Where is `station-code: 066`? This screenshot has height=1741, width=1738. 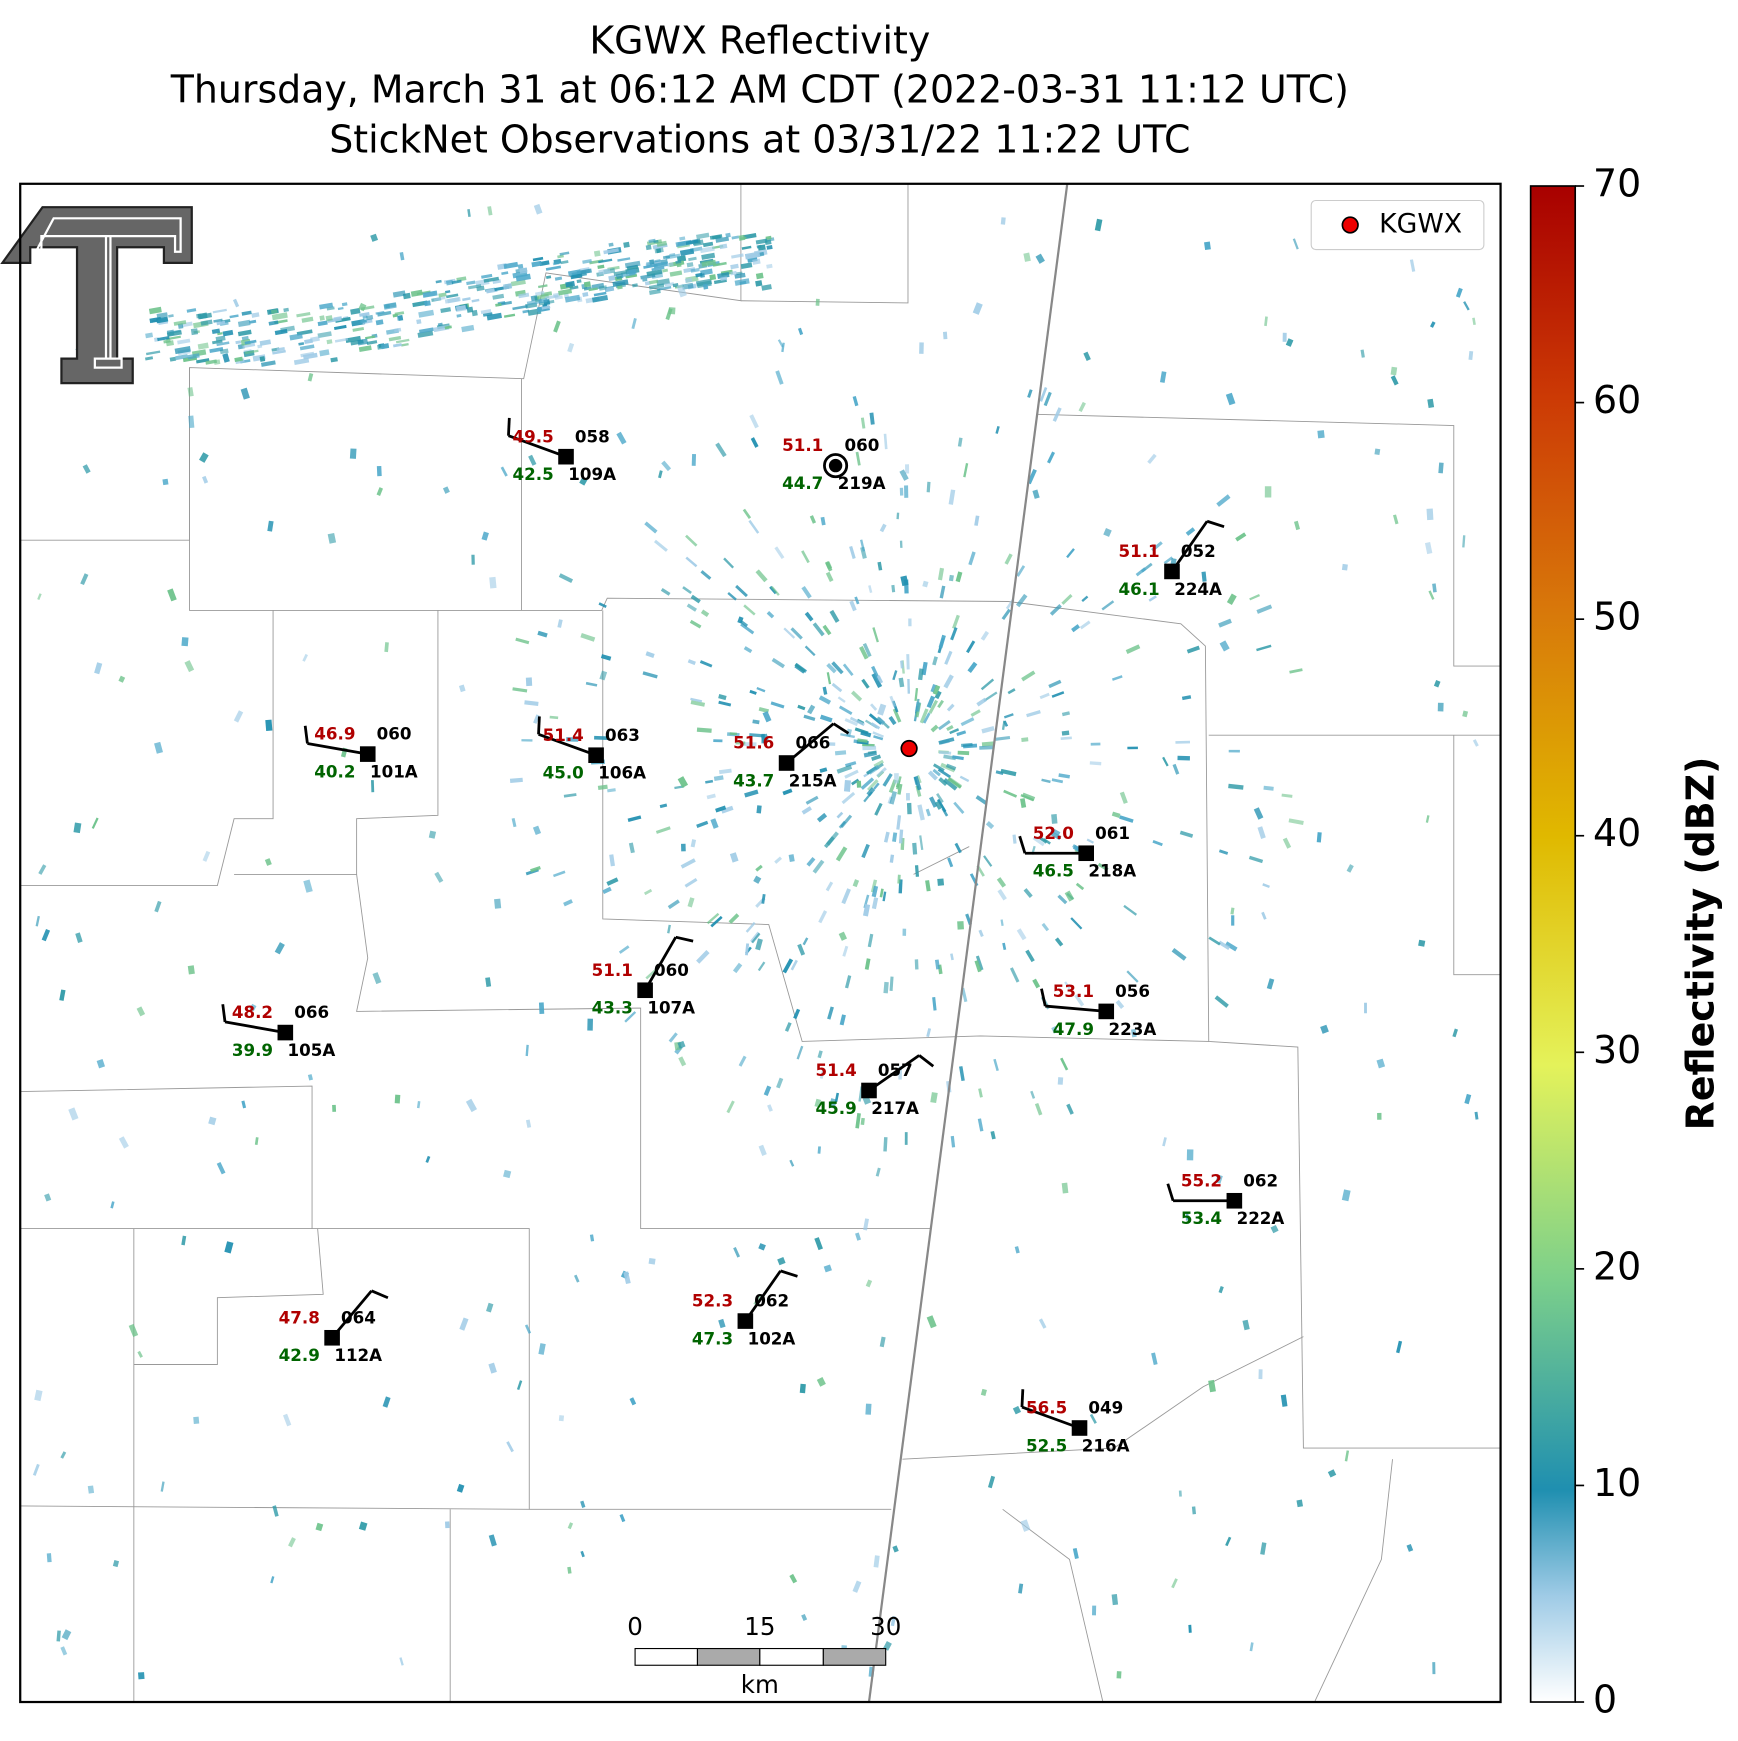 station-code: 066 is located at coordinates (812, 743).